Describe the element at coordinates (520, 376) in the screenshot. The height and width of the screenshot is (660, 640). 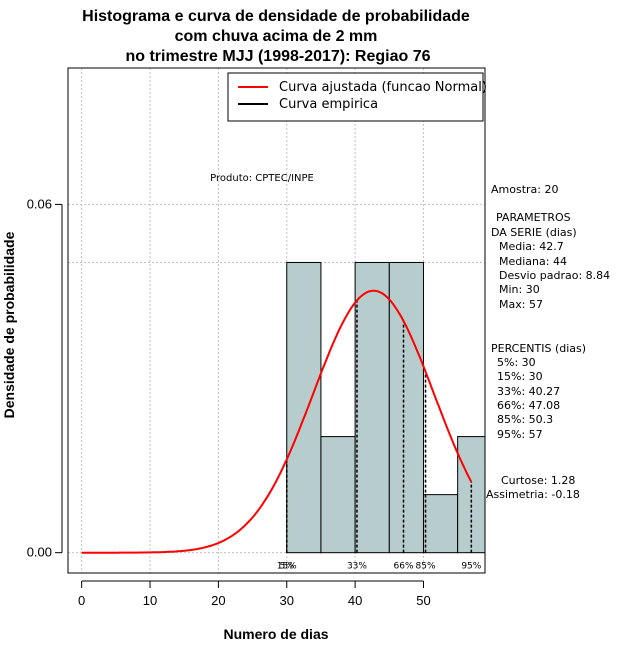
I see `stats-line: 15%: 30` at that location.